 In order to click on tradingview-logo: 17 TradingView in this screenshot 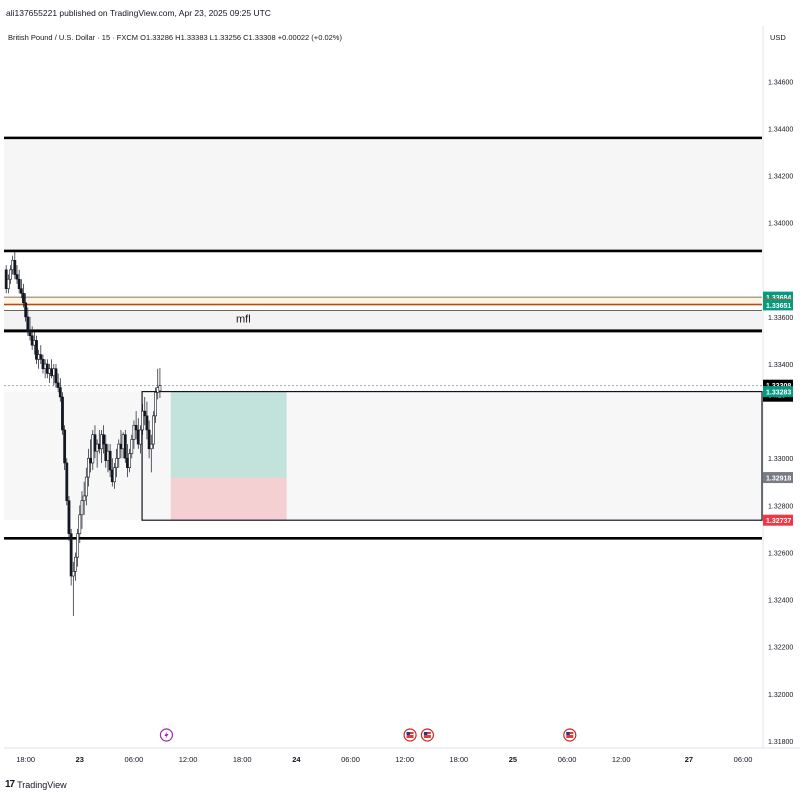, I will do `click(36, 784)`.